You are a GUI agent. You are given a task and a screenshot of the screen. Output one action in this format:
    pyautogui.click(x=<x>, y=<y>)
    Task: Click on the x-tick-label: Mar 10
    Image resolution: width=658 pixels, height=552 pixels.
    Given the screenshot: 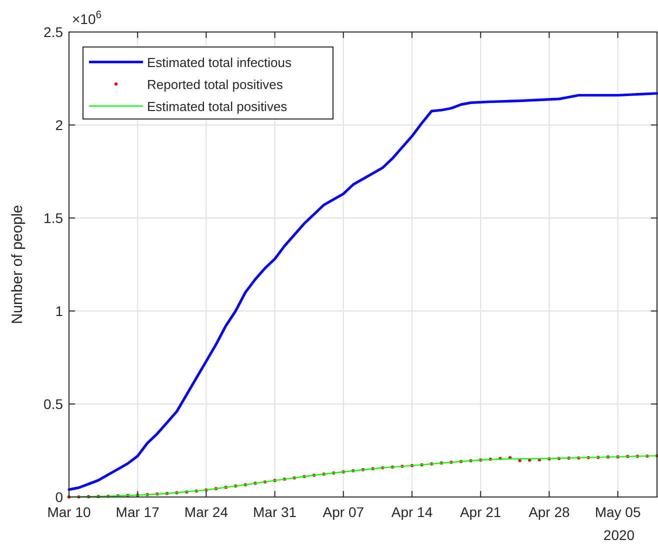 What is the action you would take?
    pyautogui.click(x=69, y=512)
    